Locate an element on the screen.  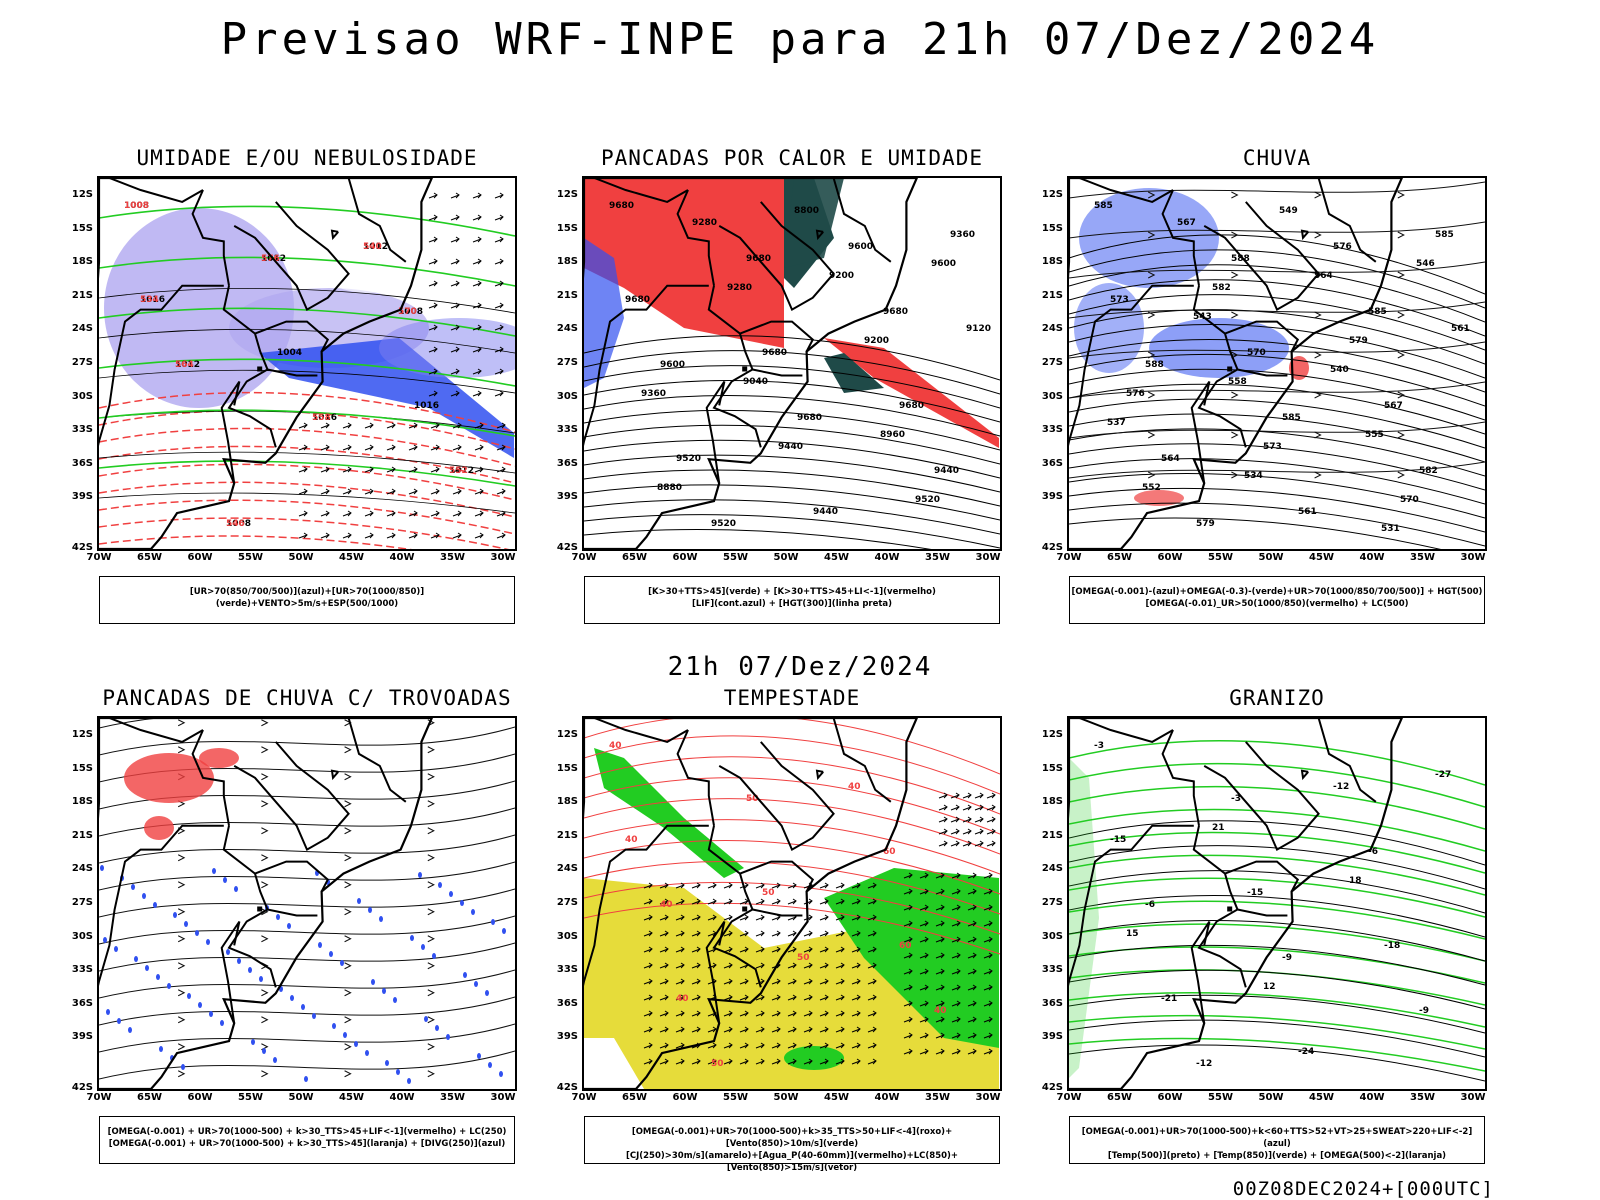
coastline is located at coordinates (266, 363).